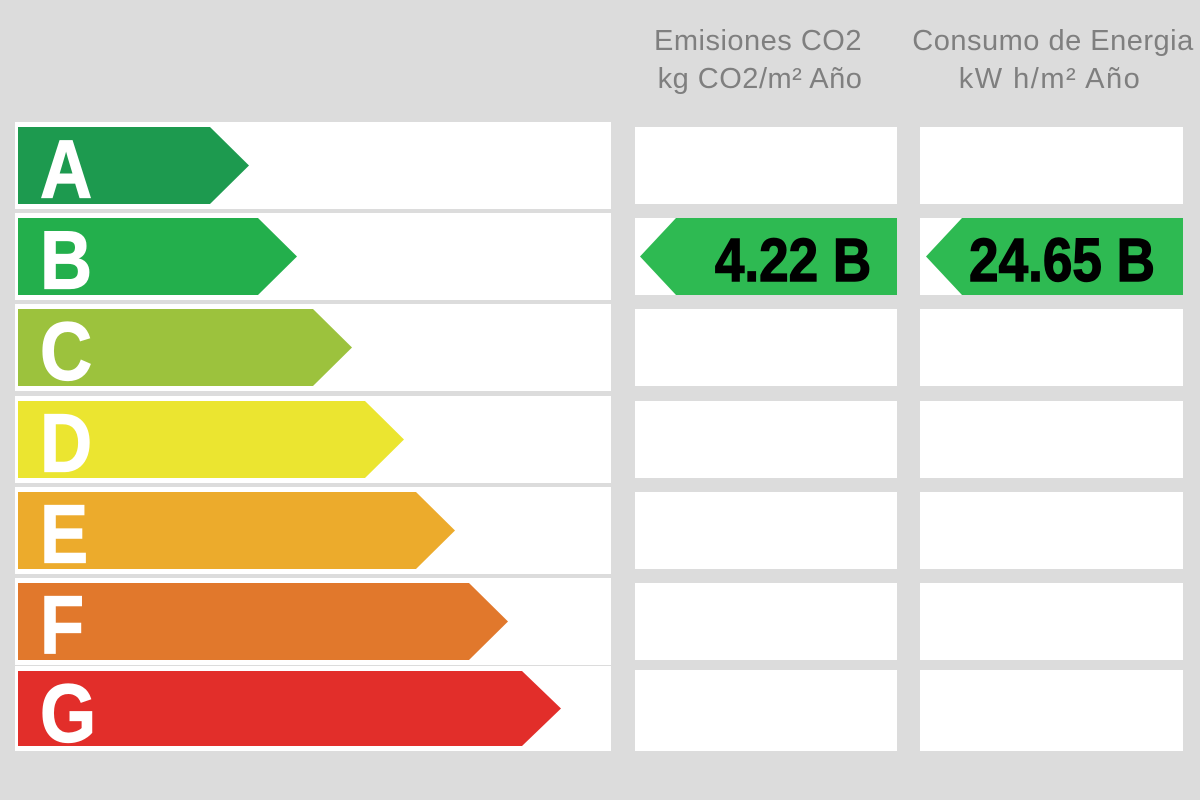 This screenshot has height=800, width=1200. Describe the element at coordinates (66, 165) in the screenshot. I see `svg-text: A` at that location.